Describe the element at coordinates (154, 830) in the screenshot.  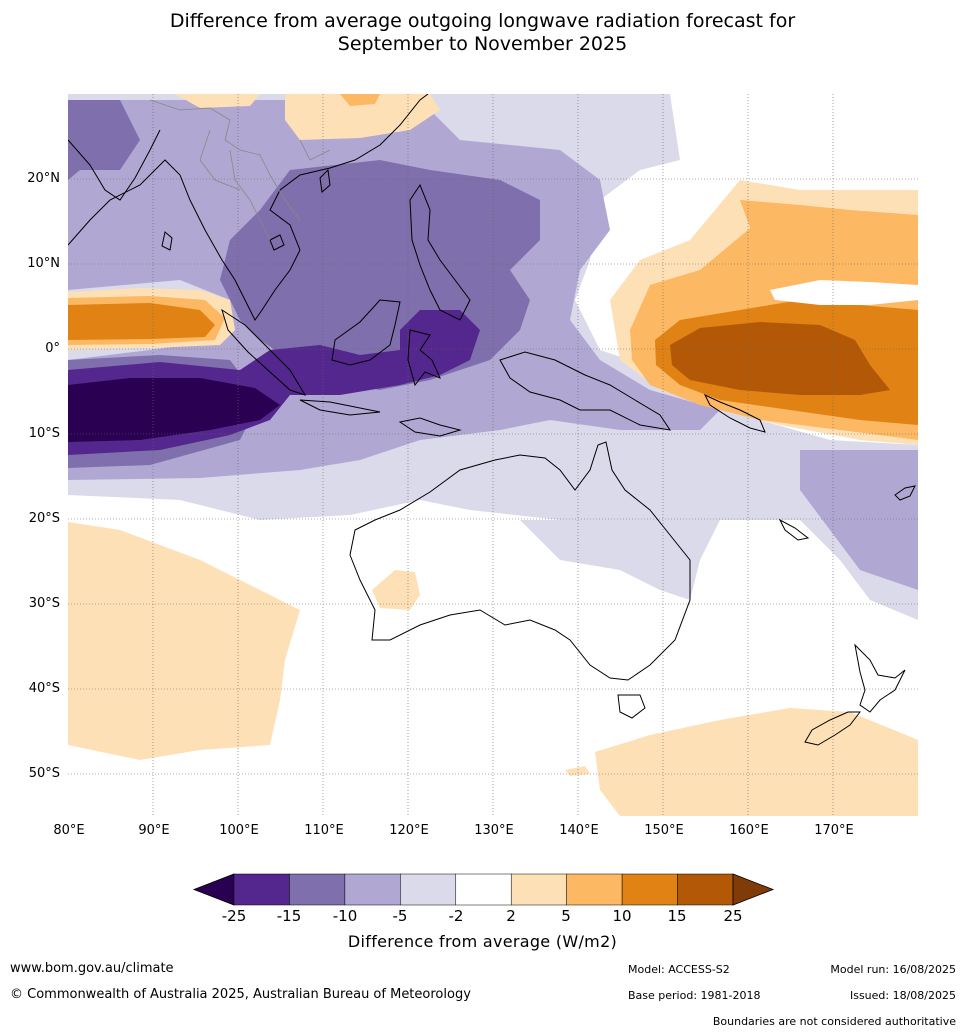
I see `lon-label-90e: 90°E` at that location.